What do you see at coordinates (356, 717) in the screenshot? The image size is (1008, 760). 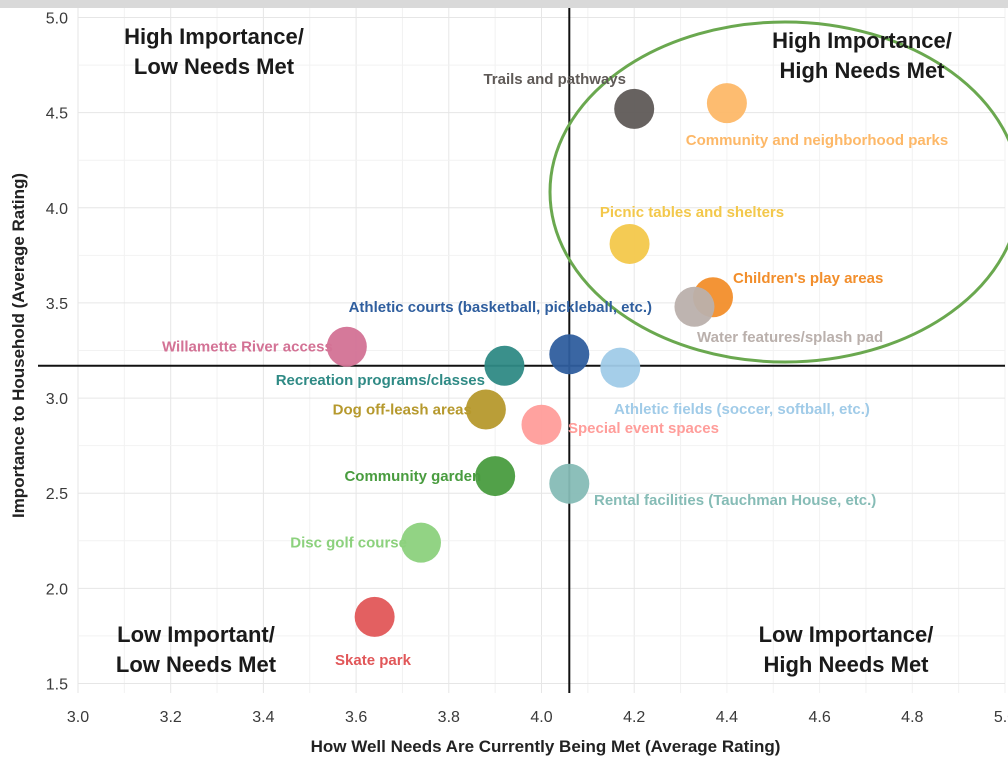 I see `x-tick-label: 3.6` at bounding box center [356, 717].